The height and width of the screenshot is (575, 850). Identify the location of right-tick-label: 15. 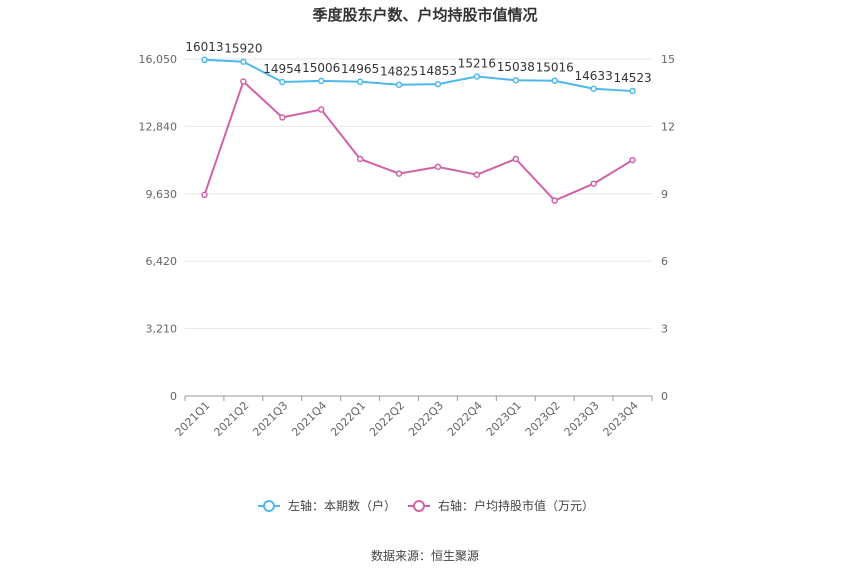
(668, 59).